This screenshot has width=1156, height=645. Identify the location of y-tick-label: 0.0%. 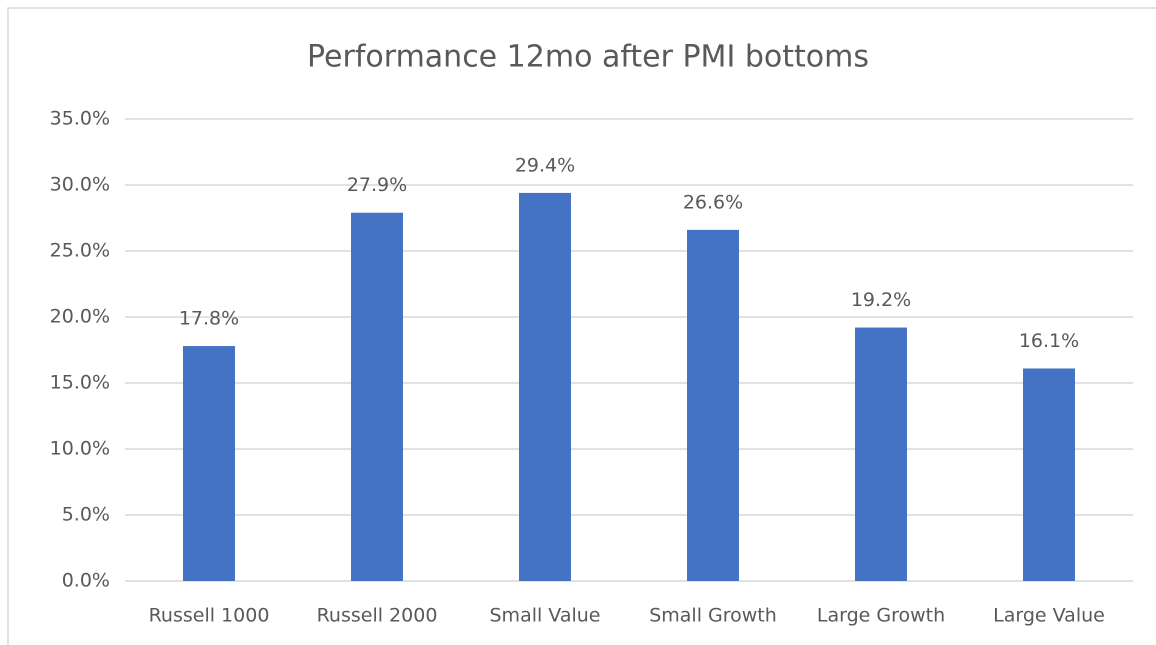
(86, 581).